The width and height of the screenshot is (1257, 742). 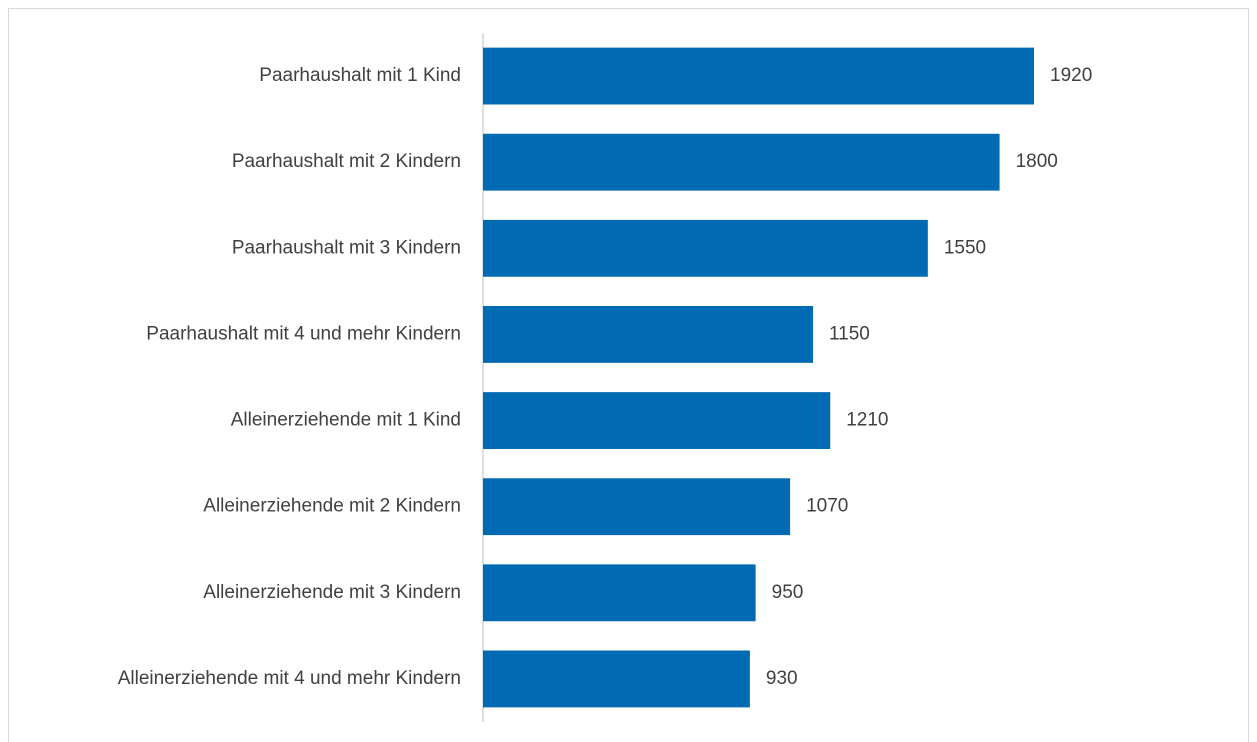 What do you see at coordinates (1037, 161) in the screenshot?
I see `value-label: 1800` at bounding box center [1037, 161].